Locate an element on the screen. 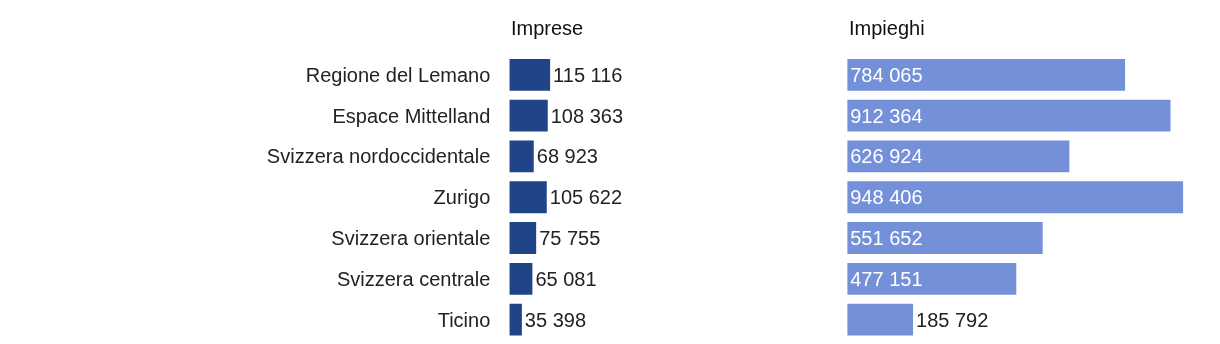 The width and height of the screenshot is (1220, 344). data-label: 65 081 is located at coordinates (566, 278).